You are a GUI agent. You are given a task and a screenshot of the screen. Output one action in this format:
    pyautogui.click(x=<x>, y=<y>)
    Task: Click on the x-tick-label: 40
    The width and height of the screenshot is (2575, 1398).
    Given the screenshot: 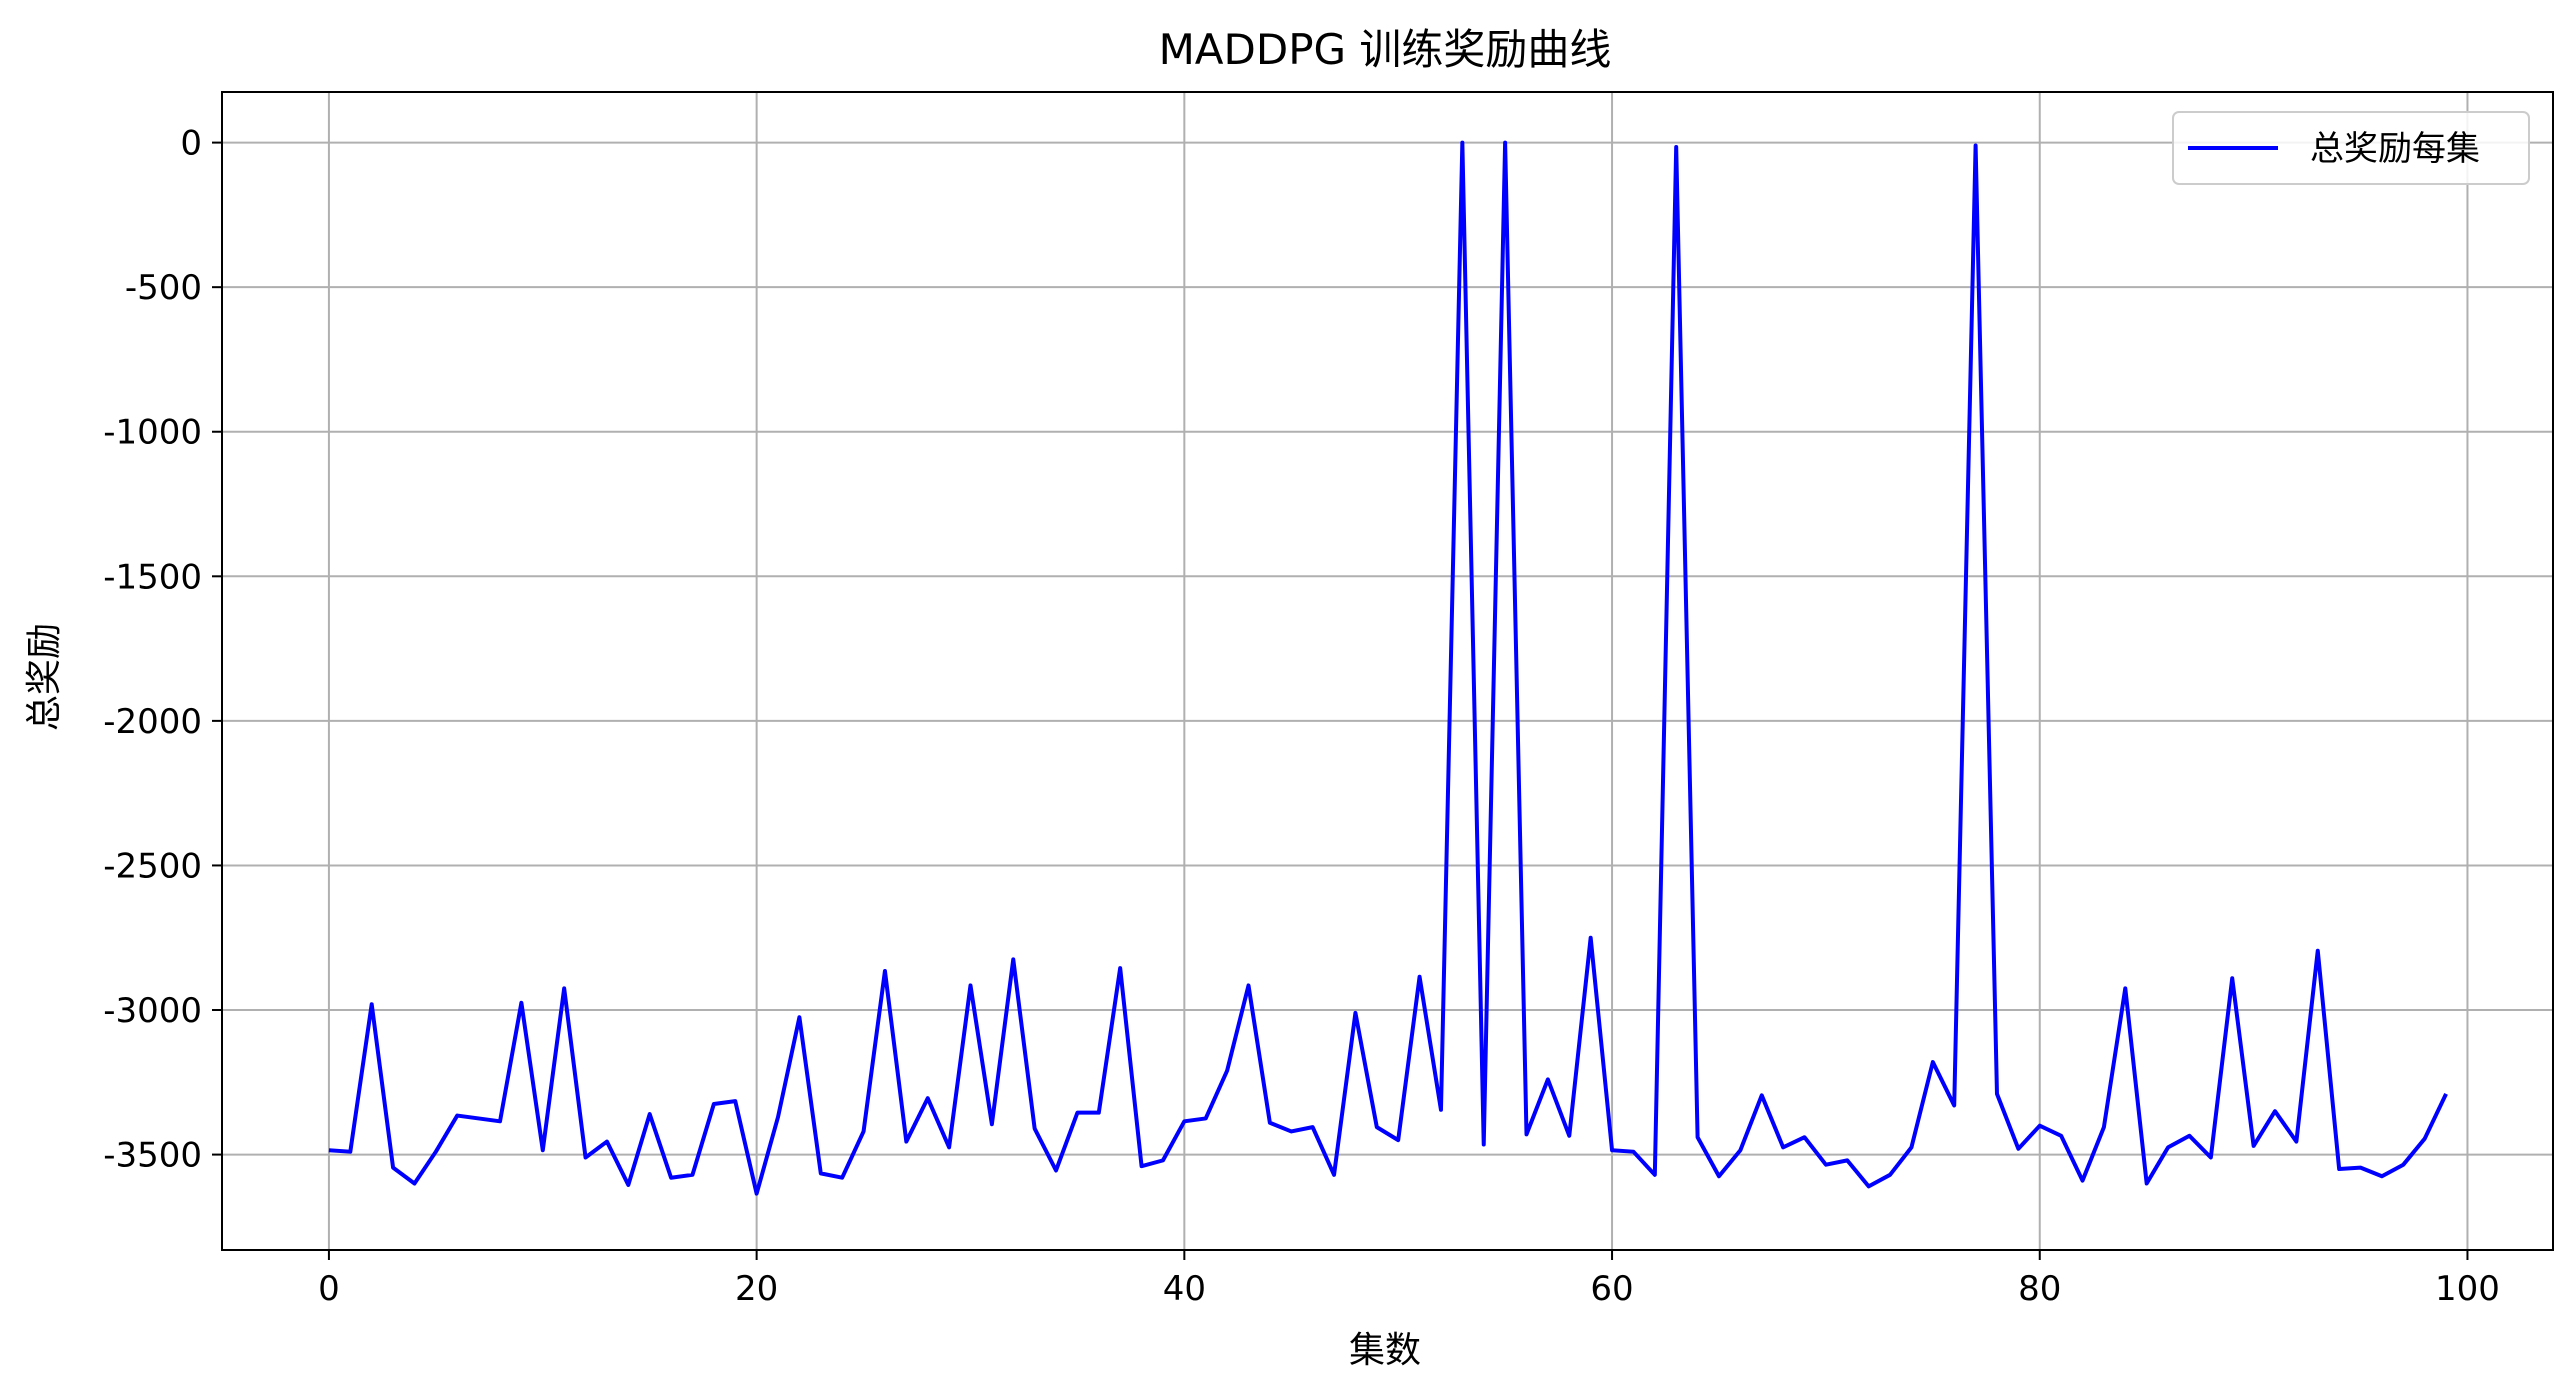 What is the action you would take?
    pyautogui.click(x=1184, y=1289)
    